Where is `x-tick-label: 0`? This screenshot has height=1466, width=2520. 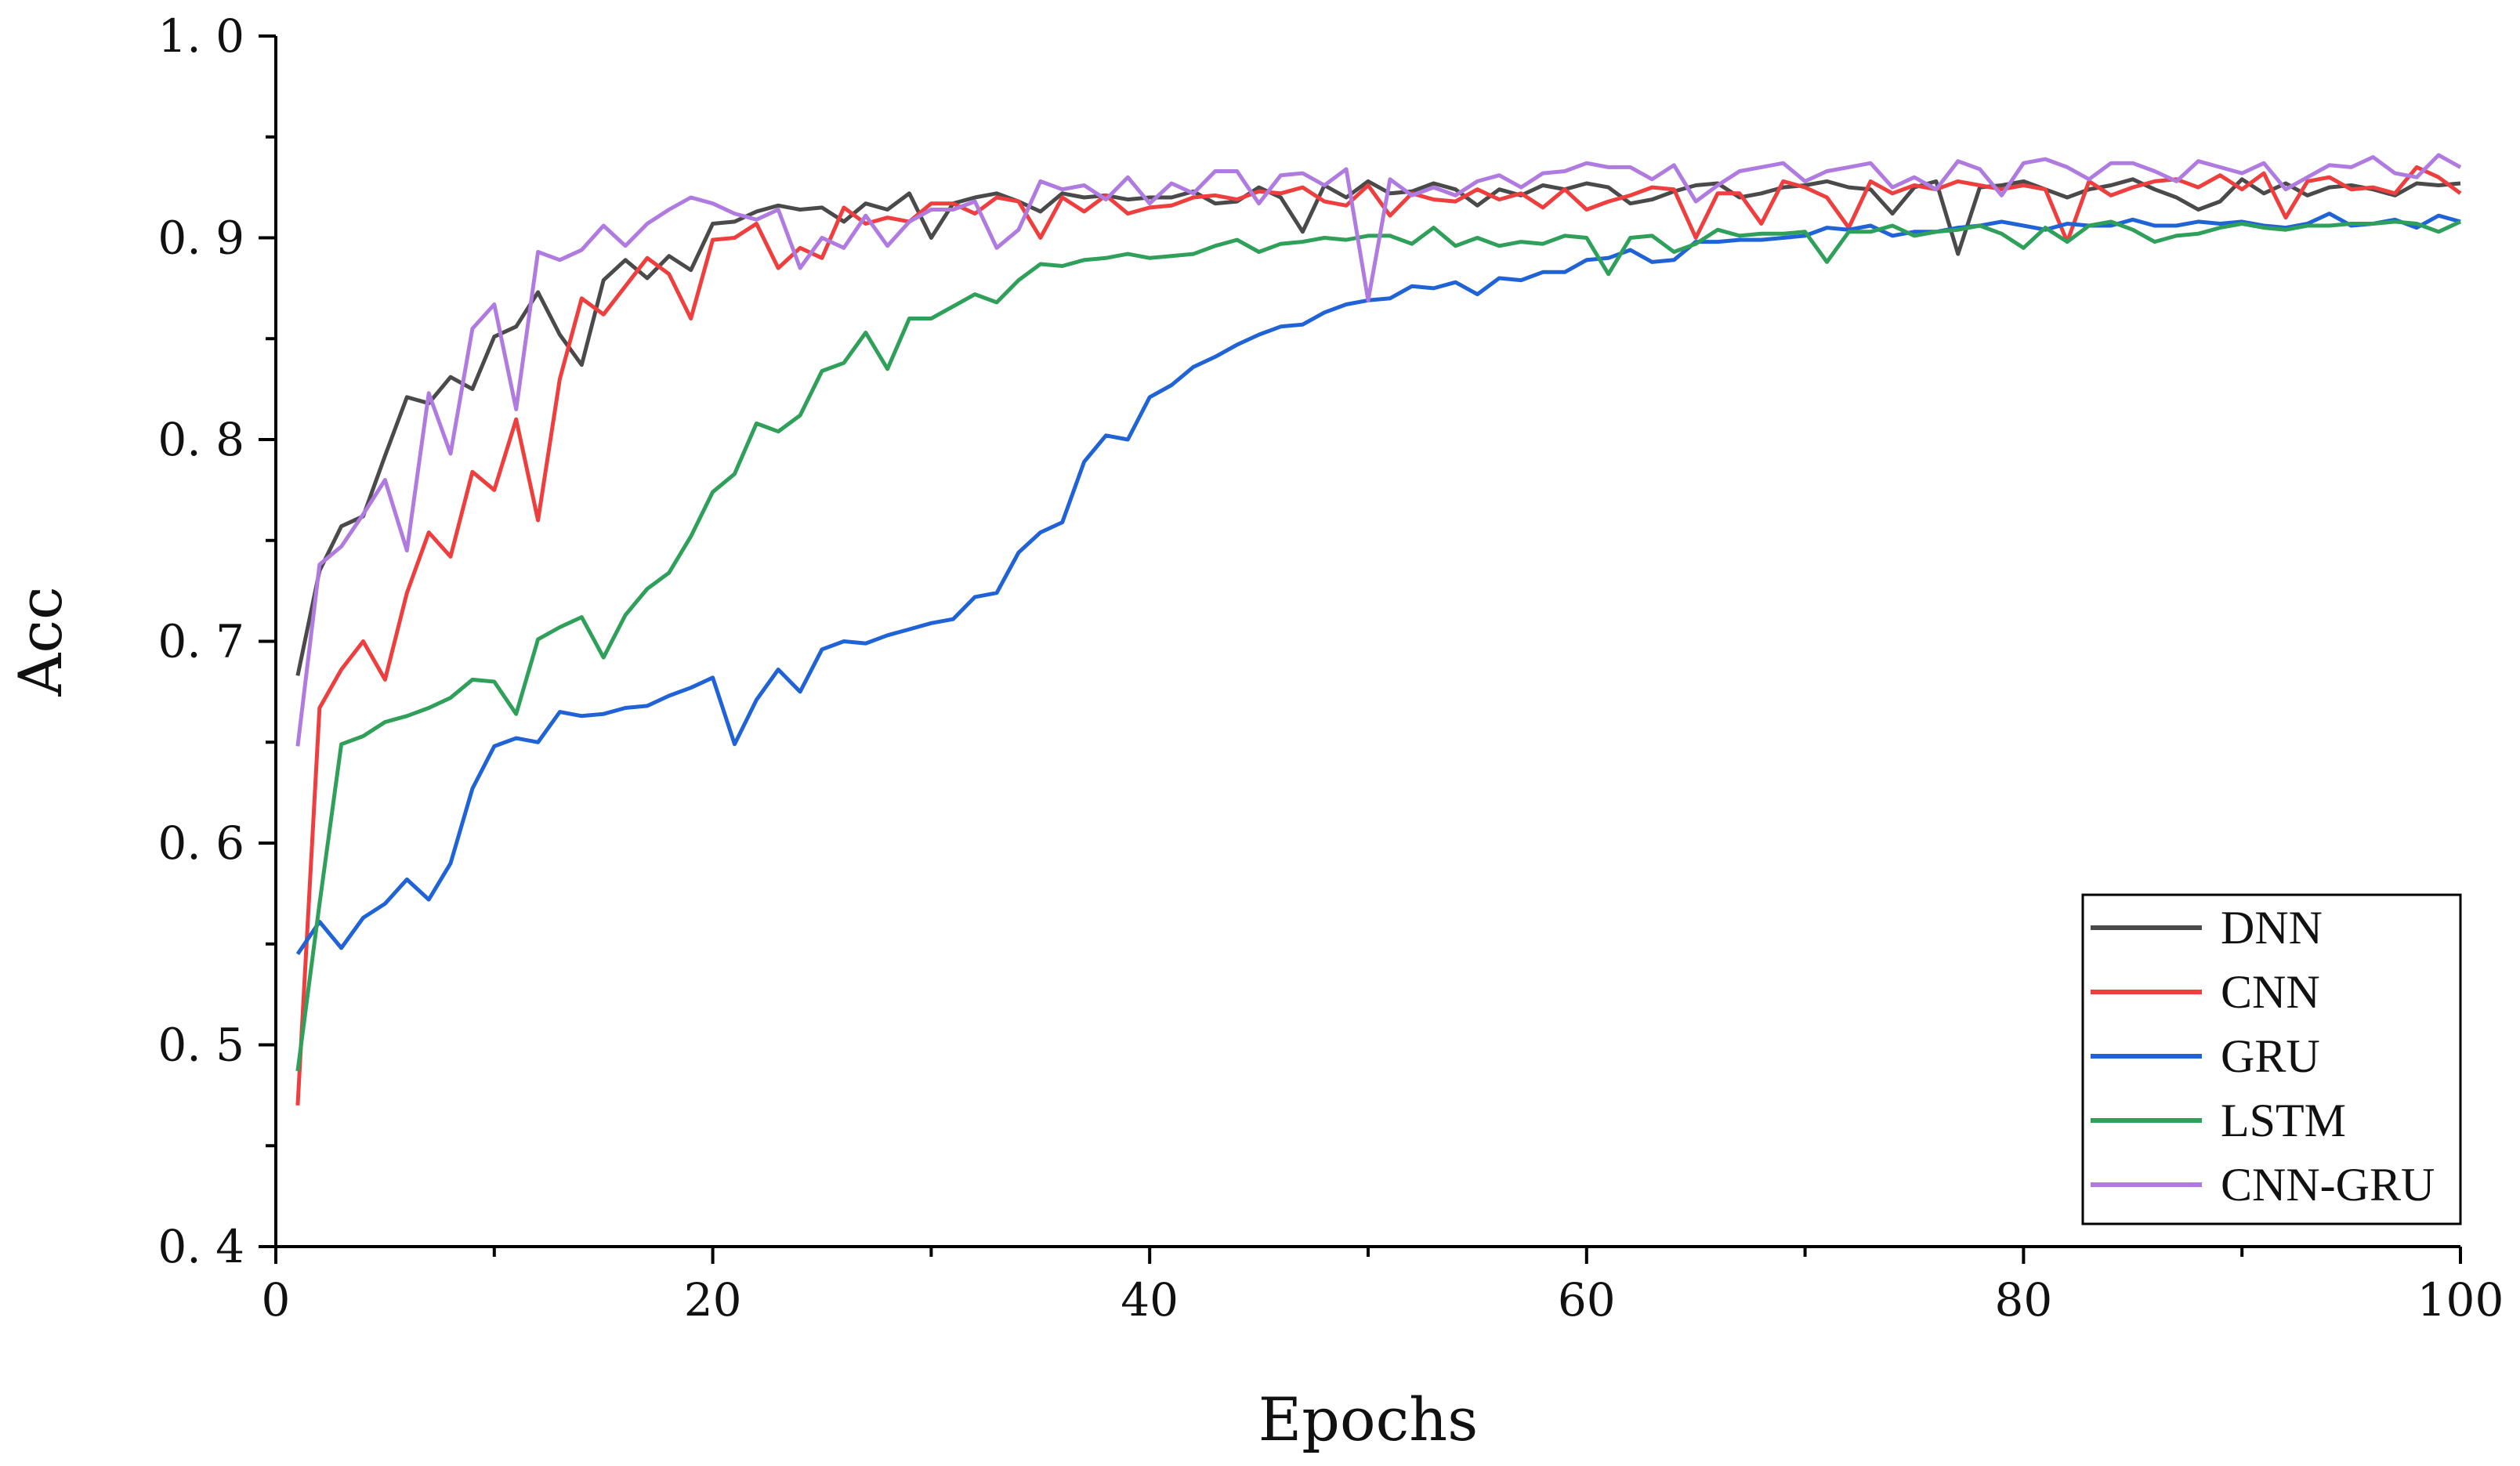 x-tick-label: 0 is located at coordinates (276, 1300).